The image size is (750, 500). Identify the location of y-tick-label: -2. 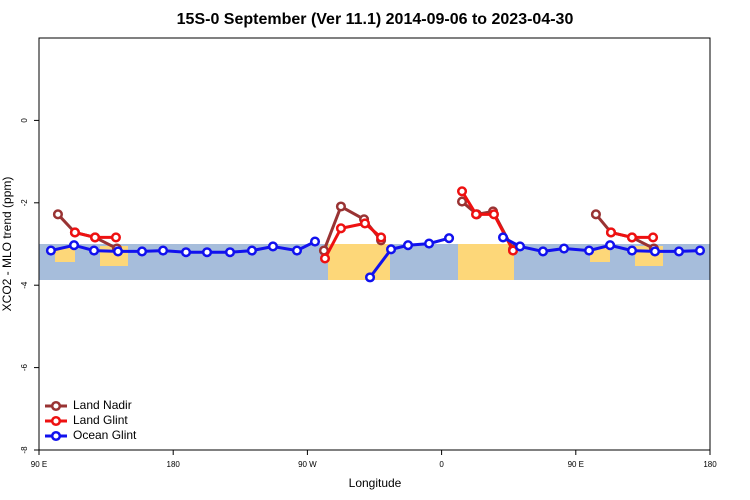
(24, 203).